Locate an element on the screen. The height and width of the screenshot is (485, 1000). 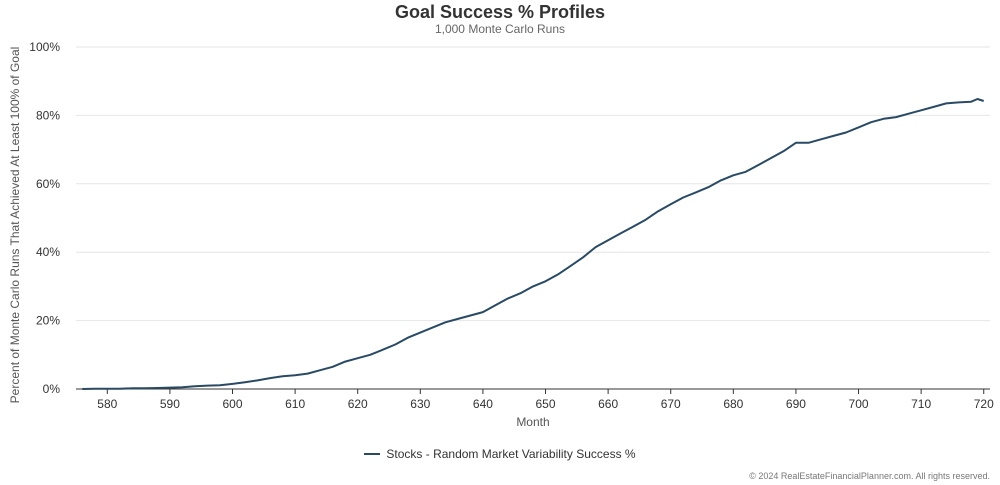
legend-swatch is located at coordinates (372, 453).